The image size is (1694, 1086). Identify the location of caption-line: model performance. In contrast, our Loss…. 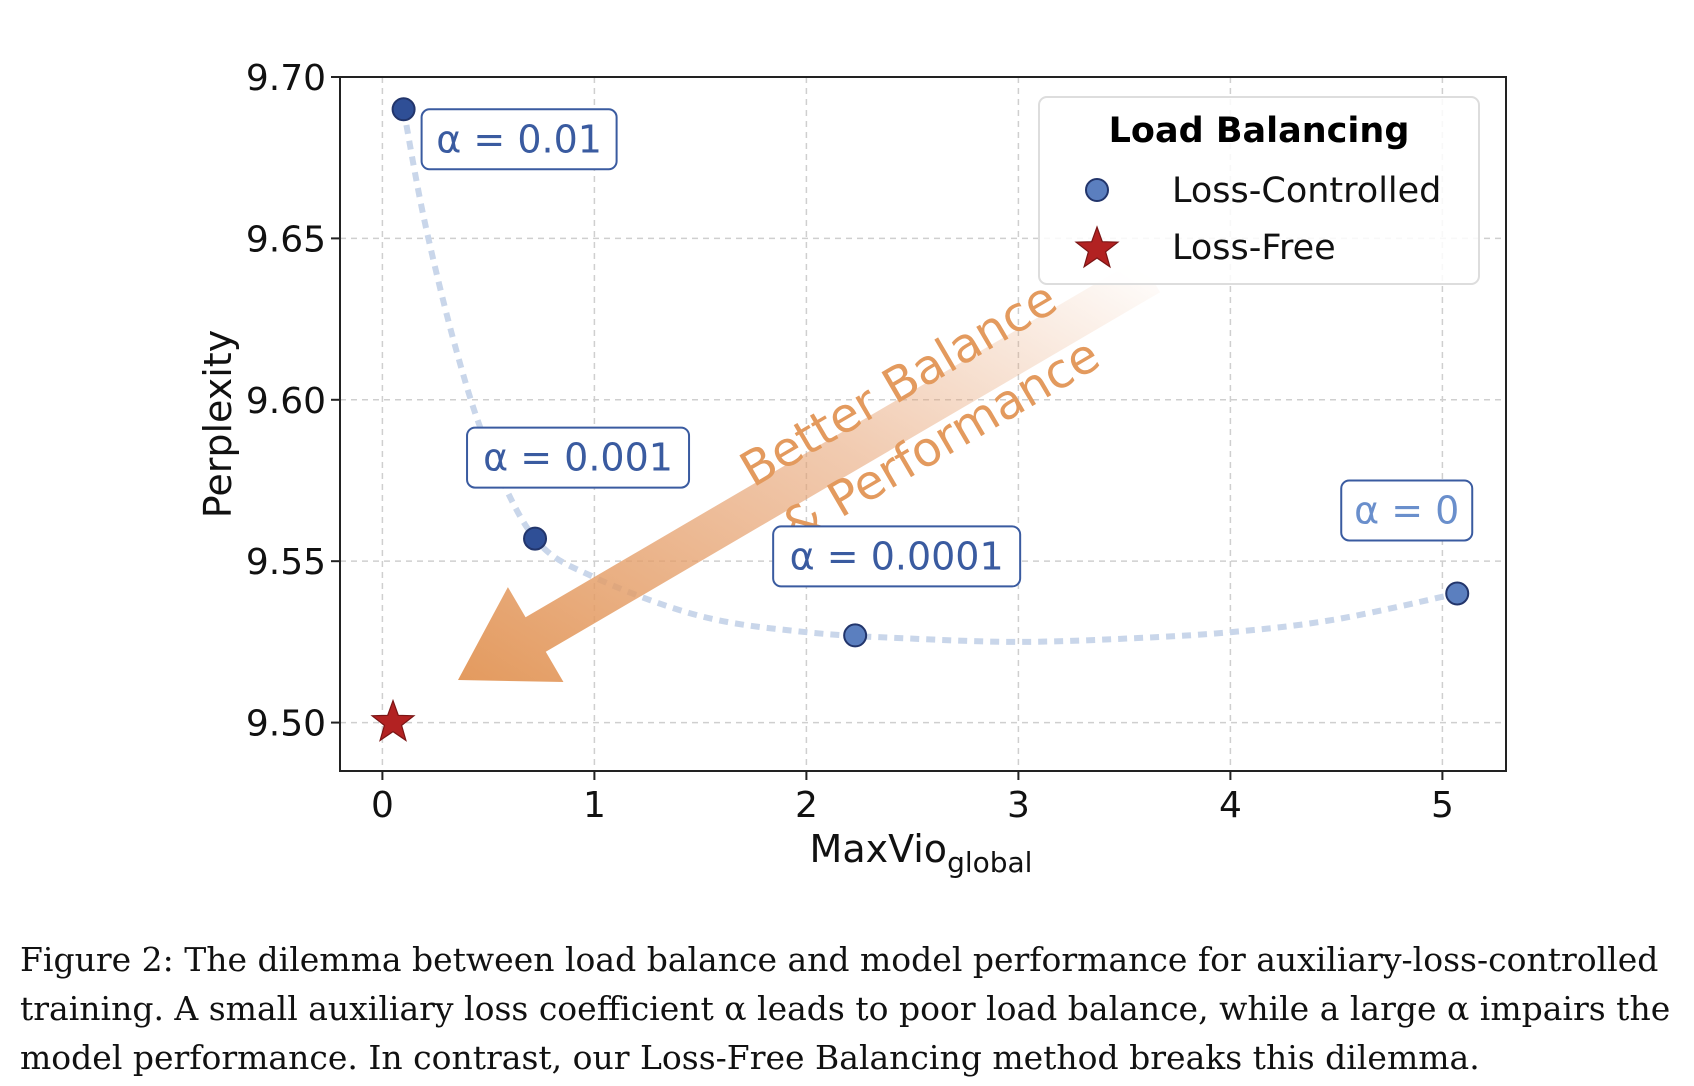
(750, 1057).